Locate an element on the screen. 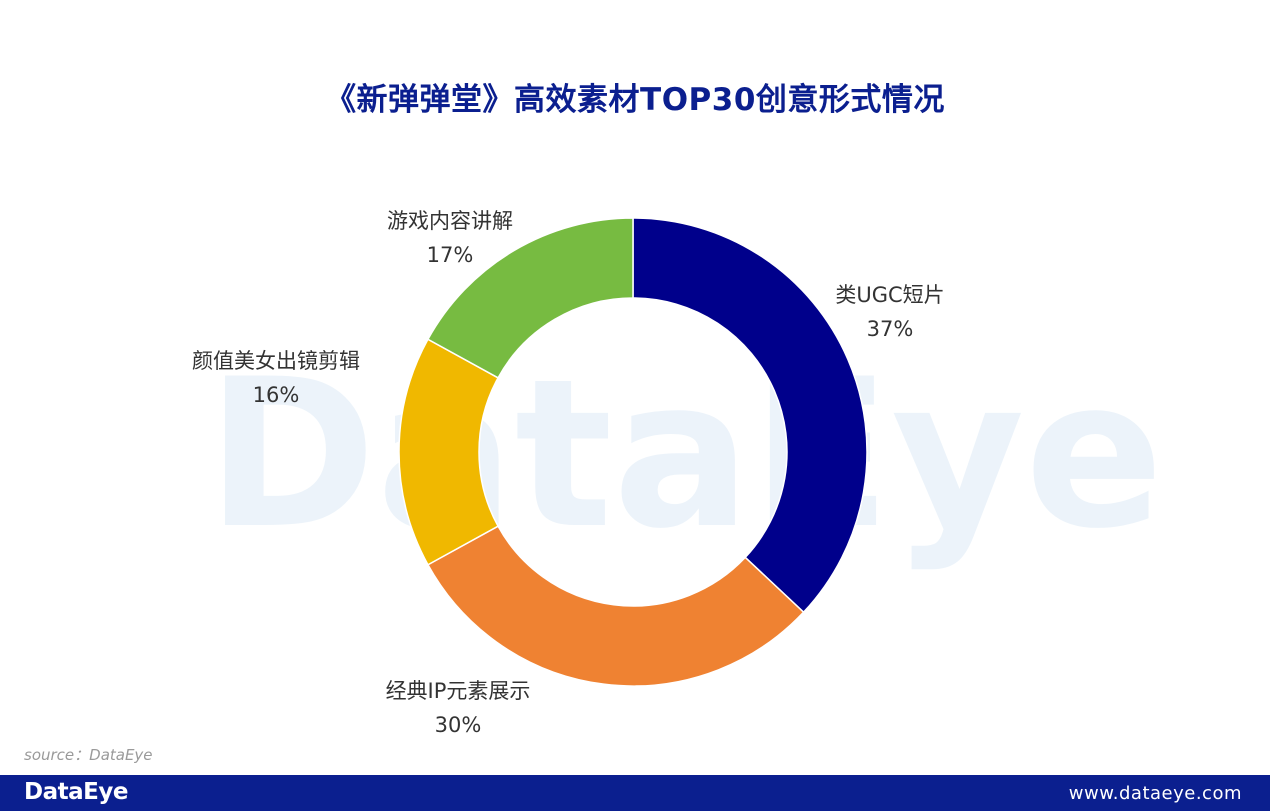 This screenshot has height=811, width=1270. source-note: source：DataEye is located at coordinates (88, 755).